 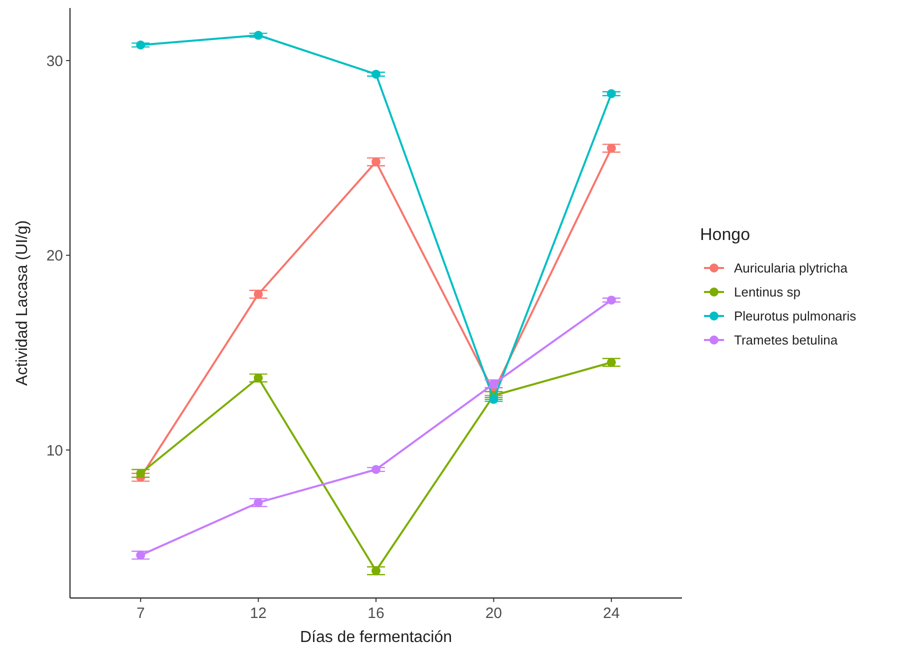 What do you see at coordinates (22, 303) in the screenshot?
I see `y-axis-title: Actividad Lacasa (UI/g)` at bounding box center [22, 303].